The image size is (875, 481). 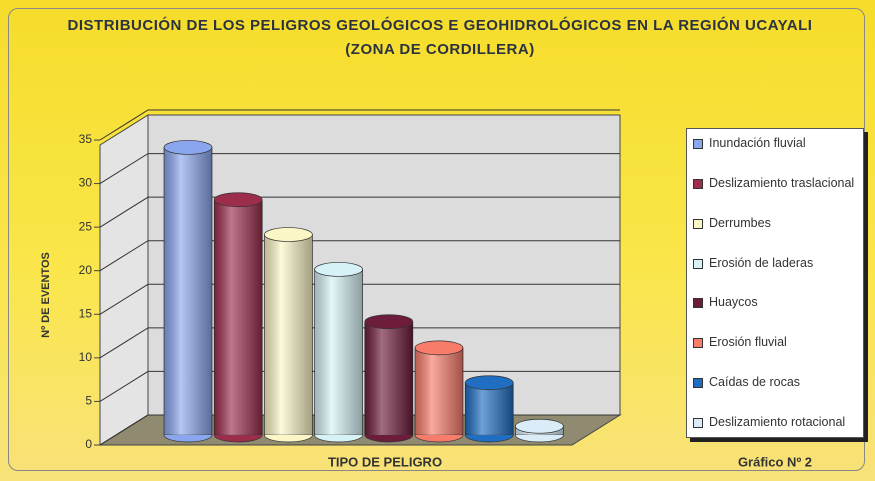 I want to click on legend-item: Erosión de laderas, so click(x=775, y=263).